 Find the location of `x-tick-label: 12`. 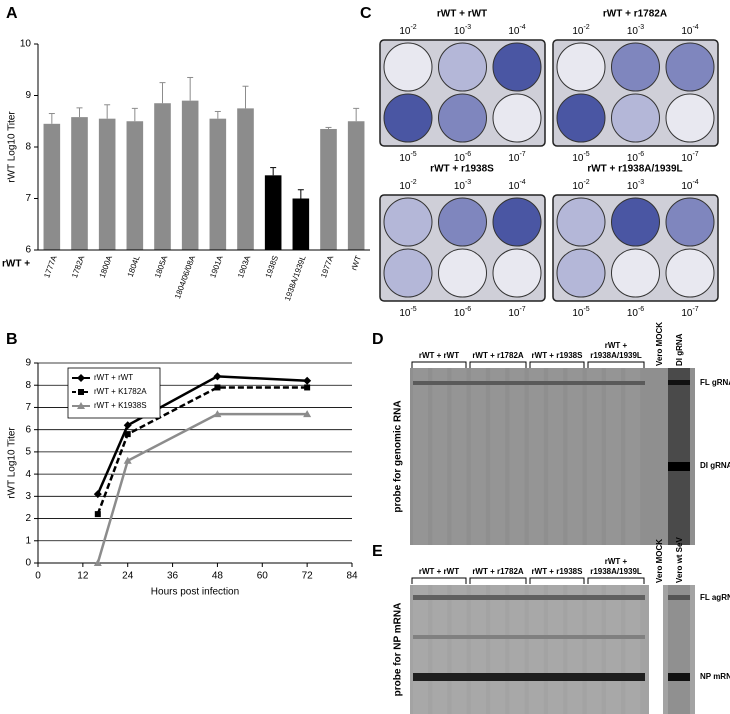

x-tick-label: 12 is located at coordinates (83, 576).